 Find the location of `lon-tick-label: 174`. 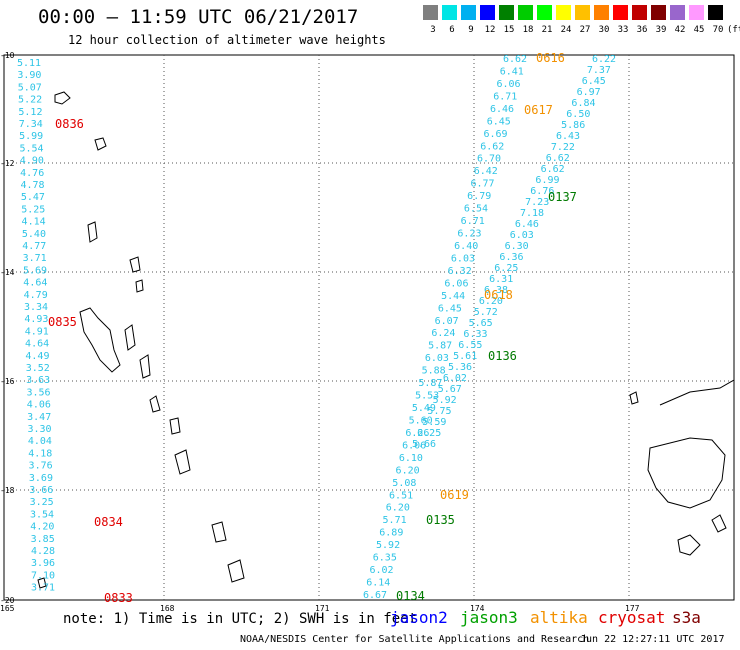

lon-tick-label: 174 is located at coordinates (477, 608).